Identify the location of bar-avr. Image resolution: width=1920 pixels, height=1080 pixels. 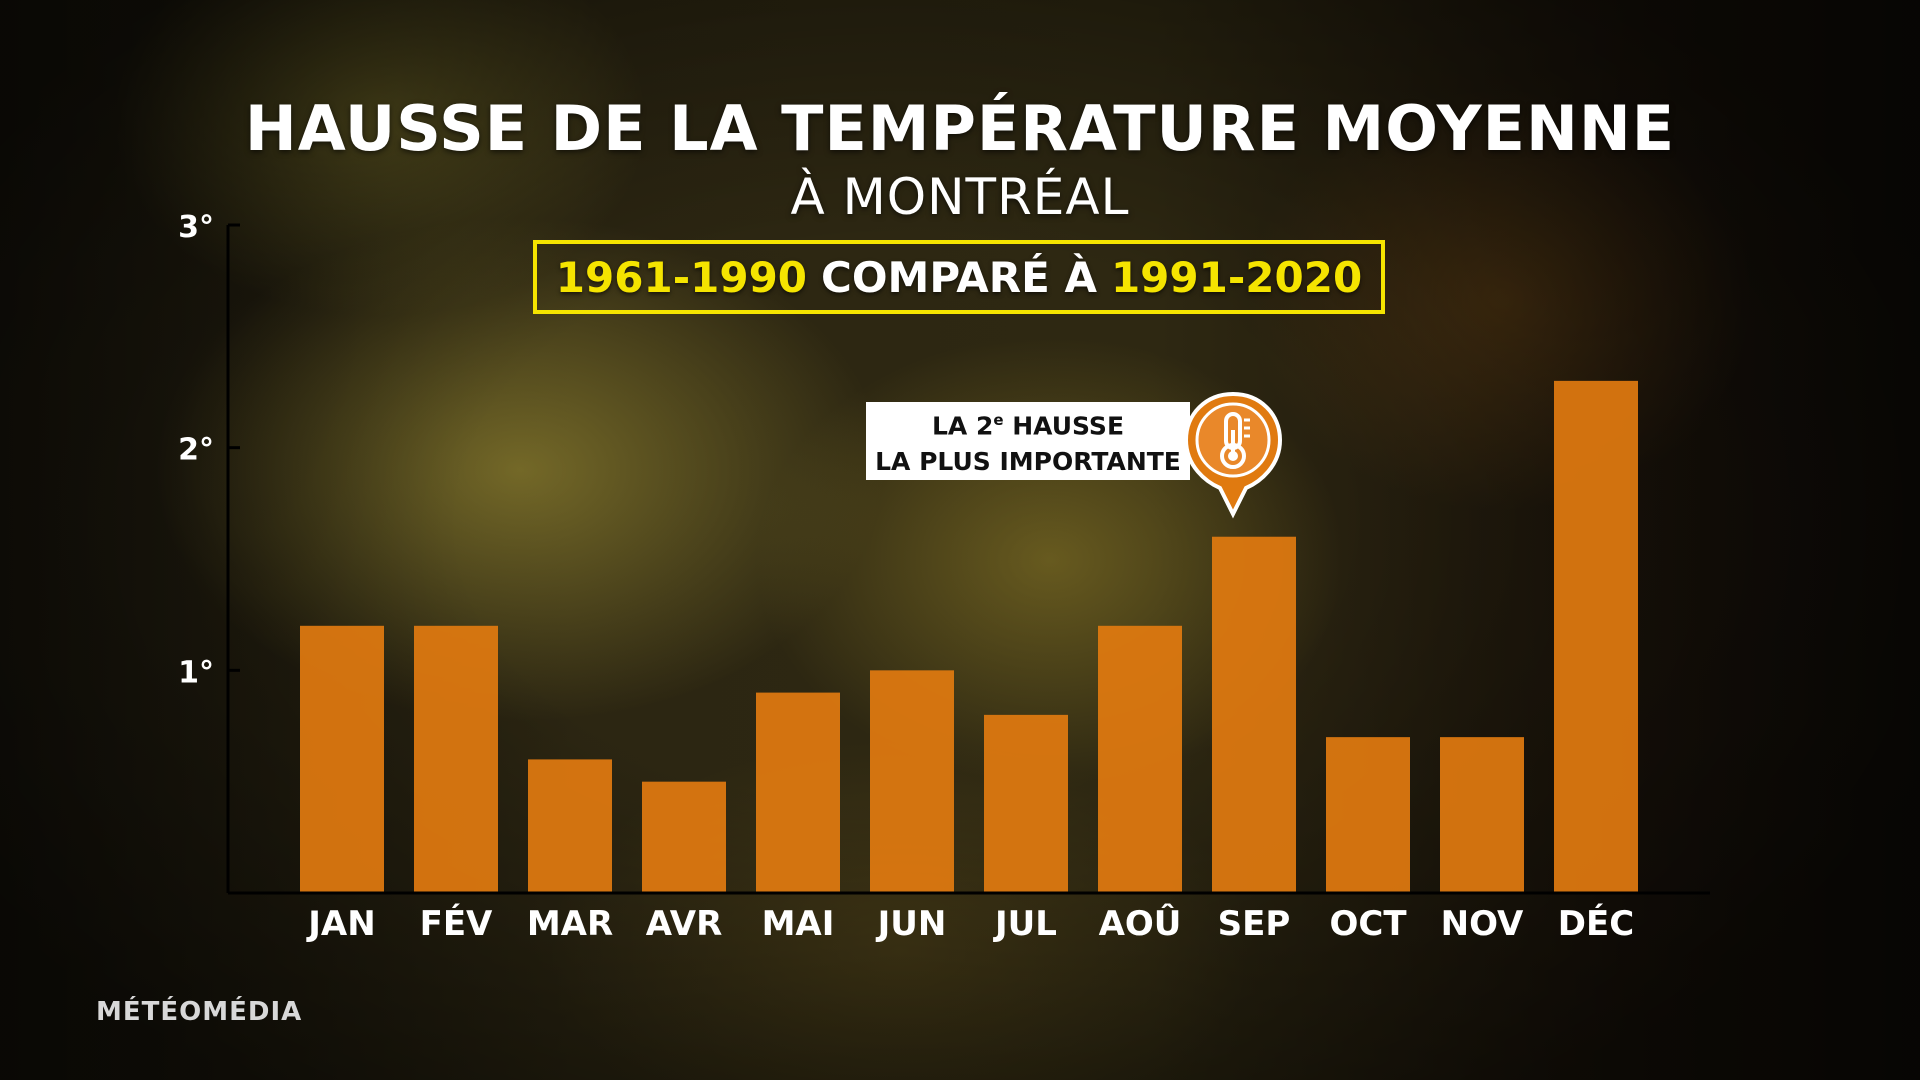
(684, 837).